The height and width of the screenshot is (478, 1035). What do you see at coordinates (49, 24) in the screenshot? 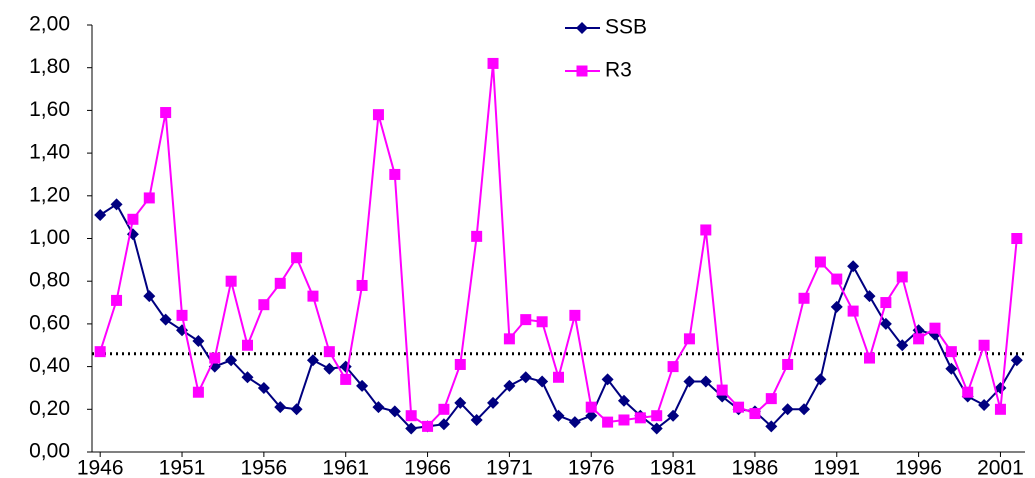
I see `y-tick-label: 2,00` at bounding box center [49, 24].